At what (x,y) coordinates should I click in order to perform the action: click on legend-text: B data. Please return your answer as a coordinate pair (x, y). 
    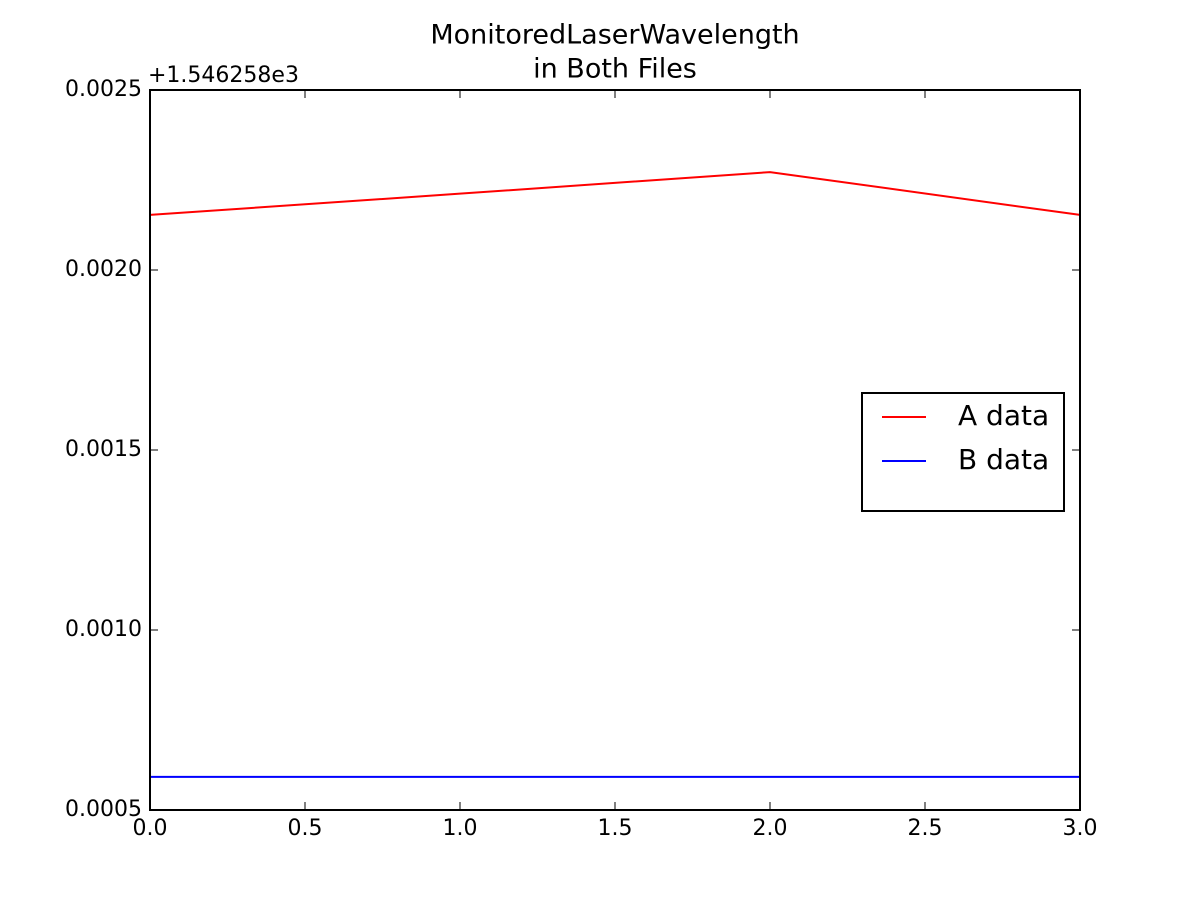
    Looking at the image, I should click on (1003, 459).